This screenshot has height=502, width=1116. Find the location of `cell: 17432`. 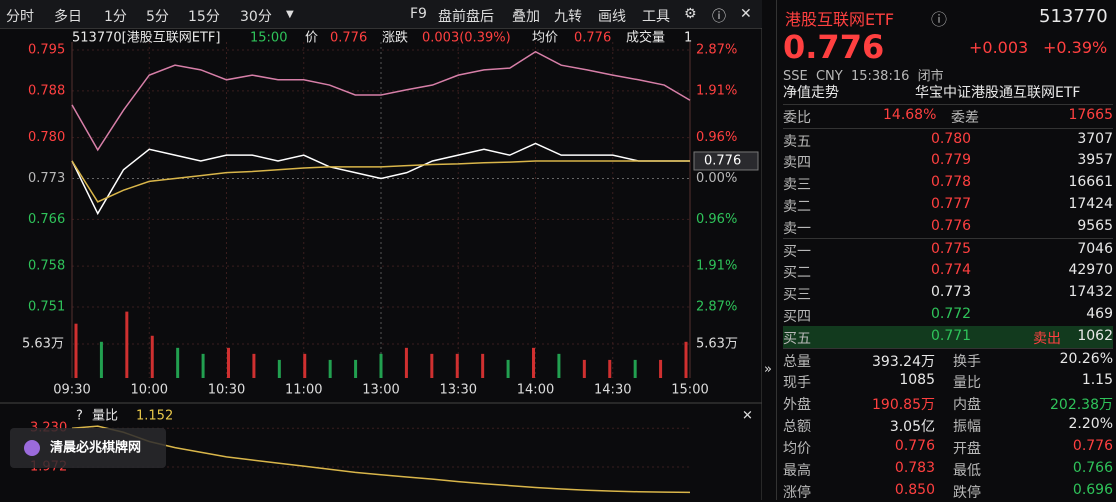

cell: 17432 is located at coordinates (1090, 292).